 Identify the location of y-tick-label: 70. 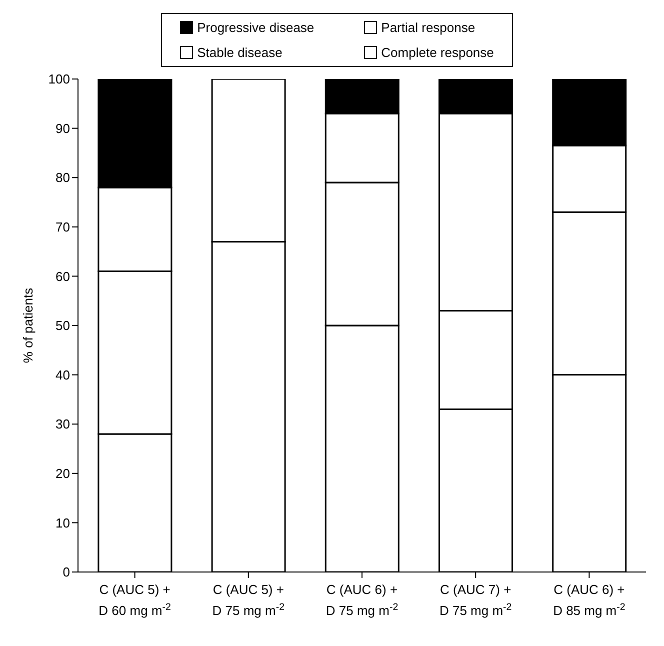
(63, 227).